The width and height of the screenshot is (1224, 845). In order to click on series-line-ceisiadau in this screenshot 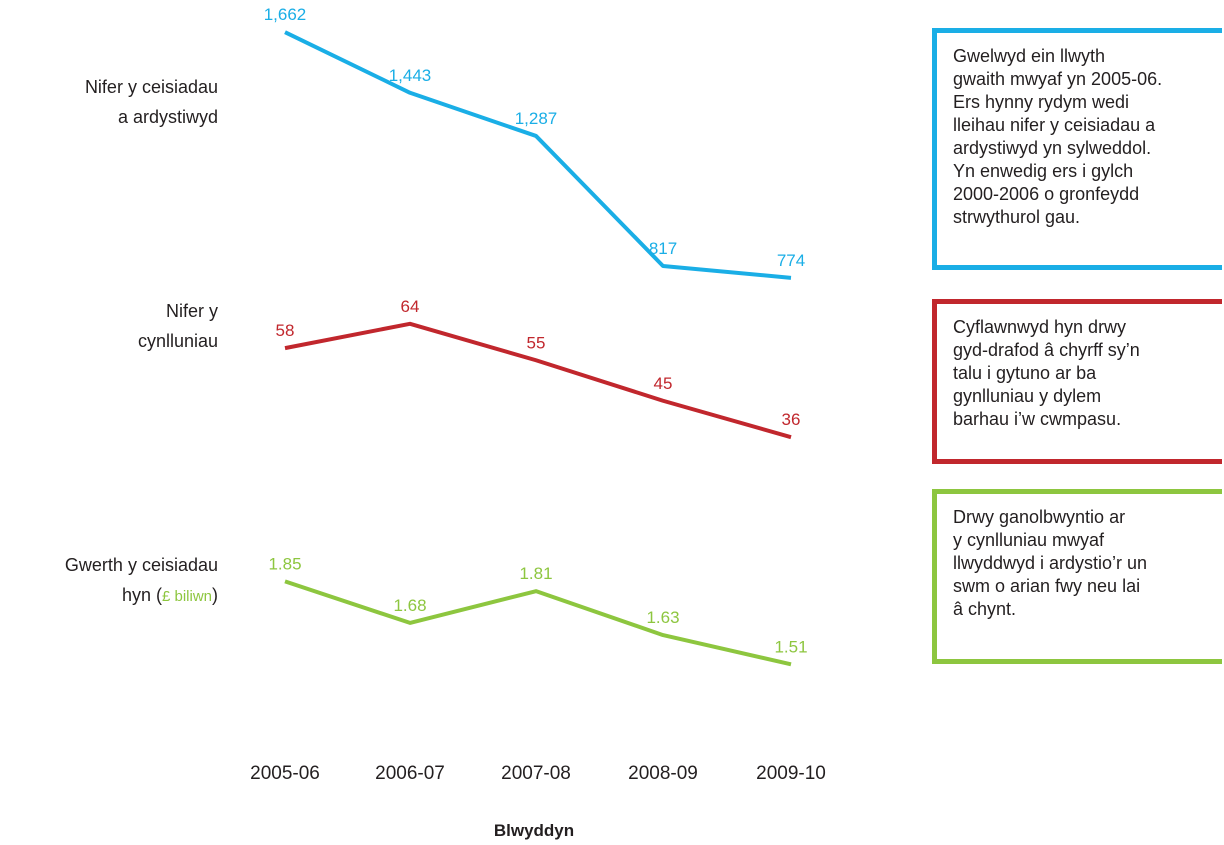, I will do `click(538, 155)`.